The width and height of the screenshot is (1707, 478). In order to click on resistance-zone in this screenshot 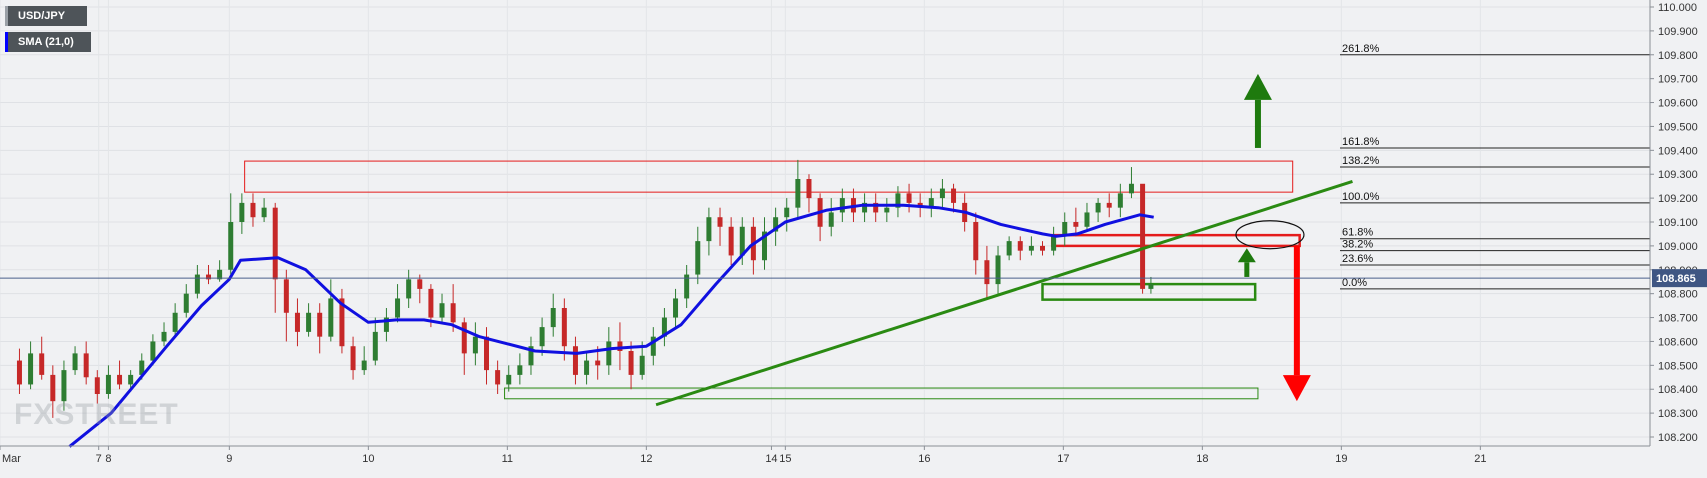, I will do `click(769, 176)`.